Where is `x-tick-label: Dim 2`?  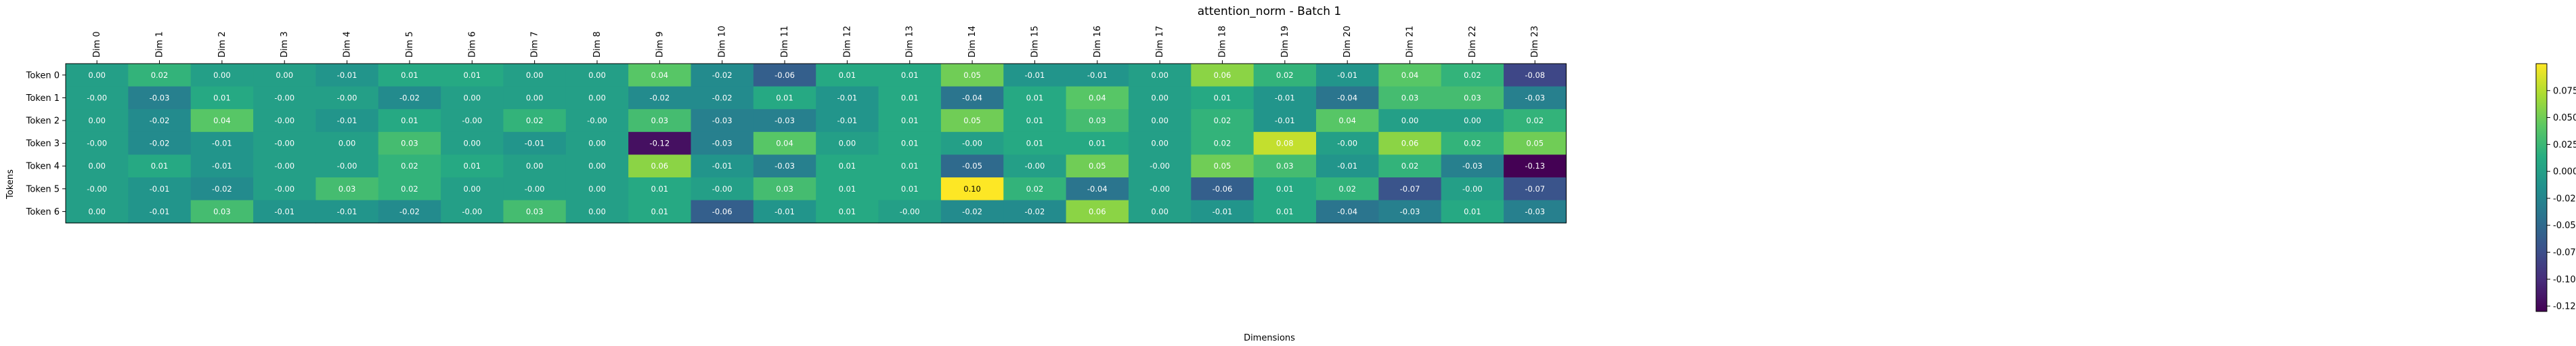
x-tick-label: Dim 2 is located at coordinates (222, 44).